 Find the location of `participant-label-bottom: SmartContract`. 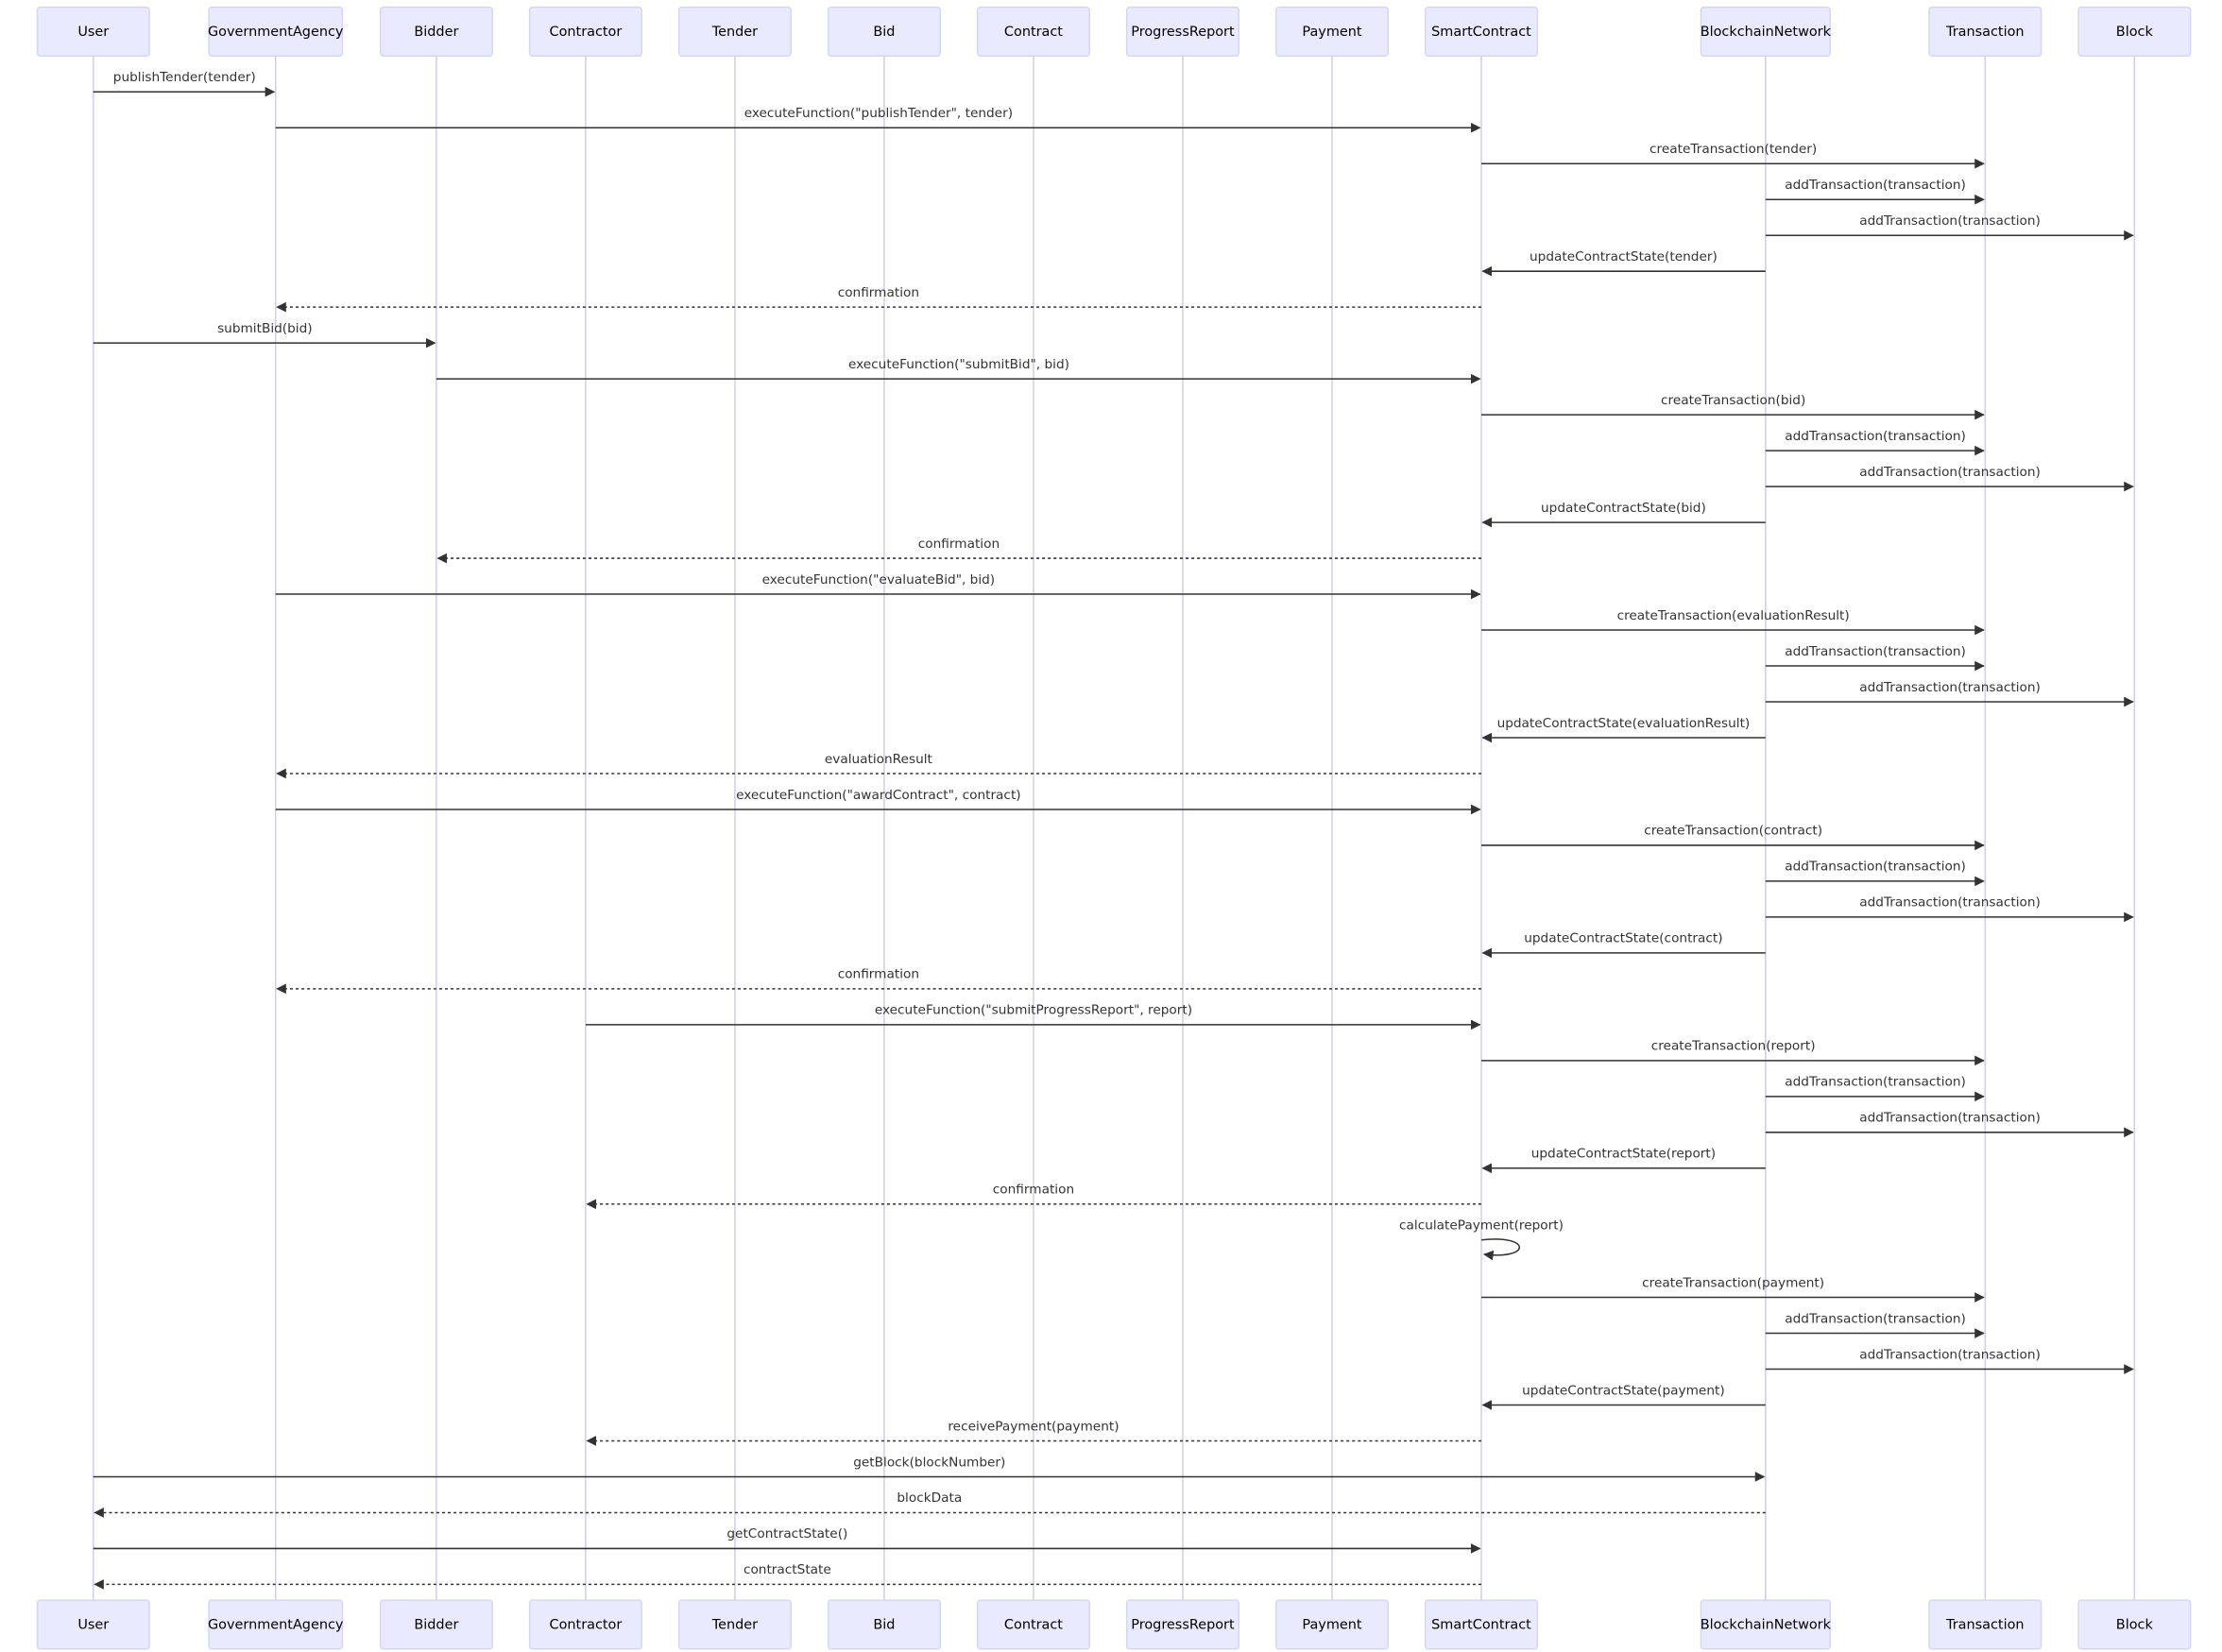

participant-label-bottom: SmartContract is located at coordinates (1481, 1625).